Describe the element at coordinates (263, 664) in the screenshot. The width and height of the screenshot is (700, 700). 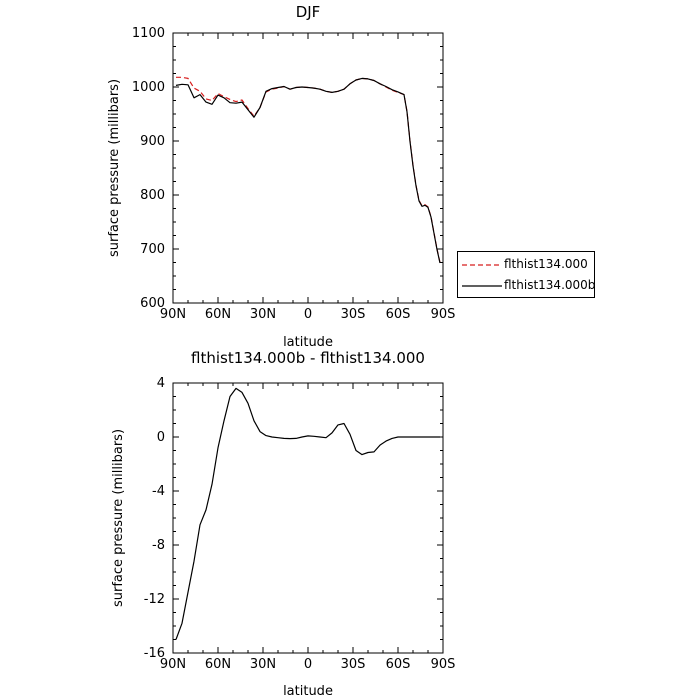
I see `bottom-x-tick-label: 30N` at that location.